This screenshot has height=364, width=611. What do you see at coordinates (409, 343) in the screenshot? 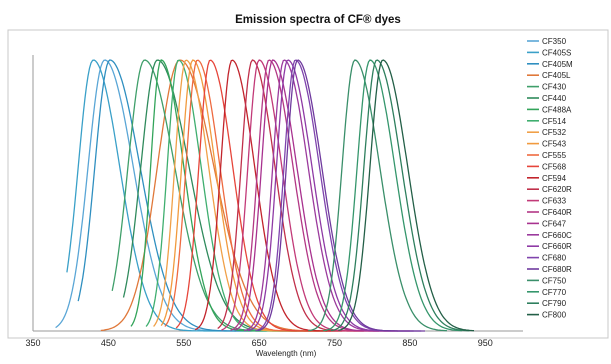
I see `x-tick-label: 850` at bounding box center [409, 343].